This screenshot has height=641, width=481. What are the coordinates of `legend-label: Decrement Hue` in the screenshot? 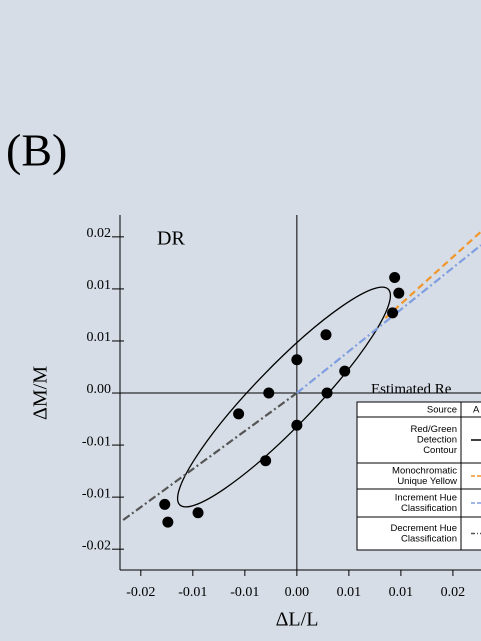 It's located at (423, 528).